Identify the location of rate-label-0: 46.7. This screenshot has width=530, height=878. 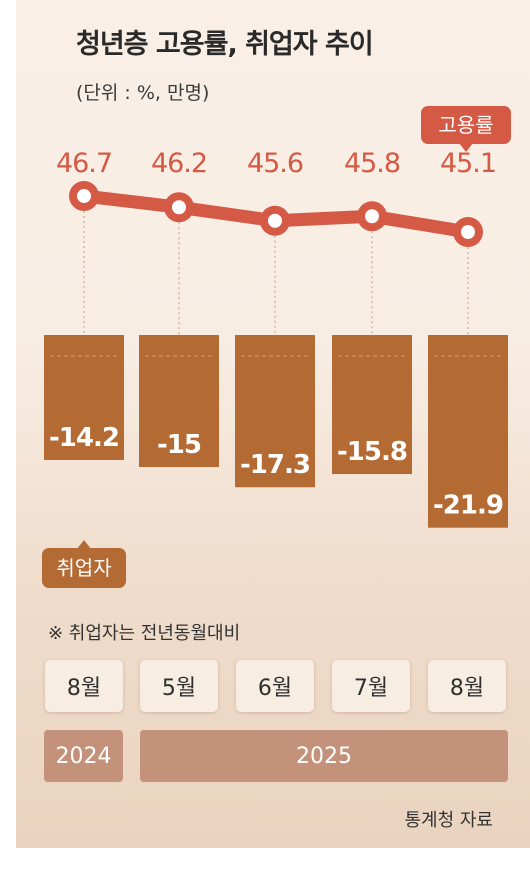
(84, 163).